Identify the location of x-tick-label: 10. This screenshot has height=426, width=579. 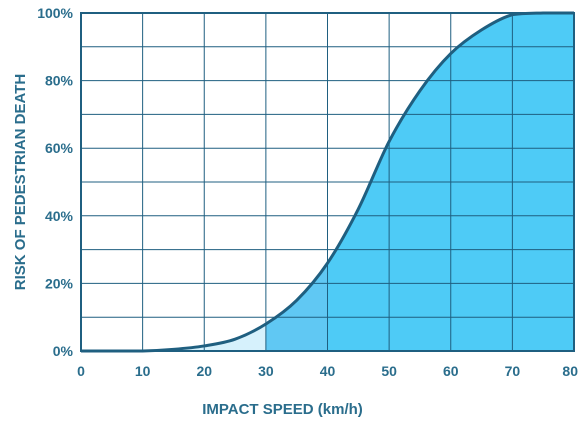
(143, 371).